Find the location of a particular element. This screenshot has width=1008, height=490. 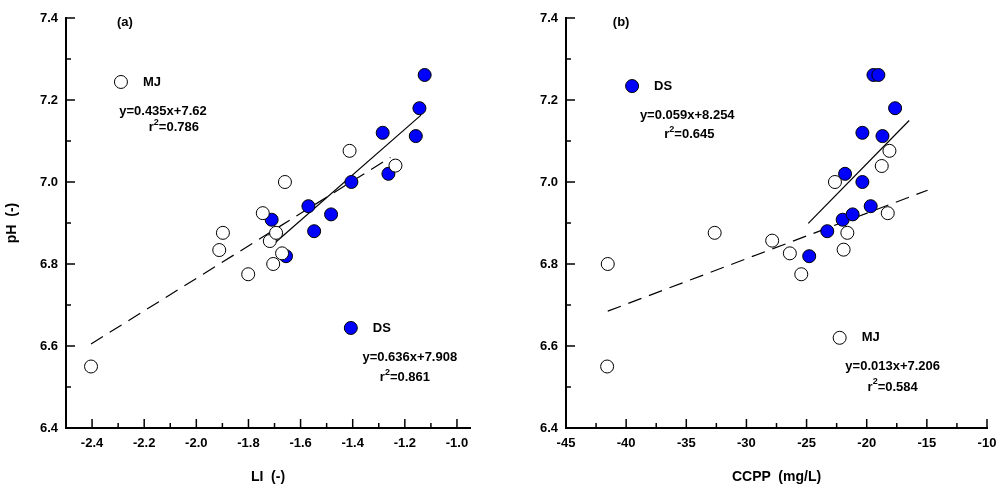

x-tick-label: -1.2 is located at coordinates (405, 443).